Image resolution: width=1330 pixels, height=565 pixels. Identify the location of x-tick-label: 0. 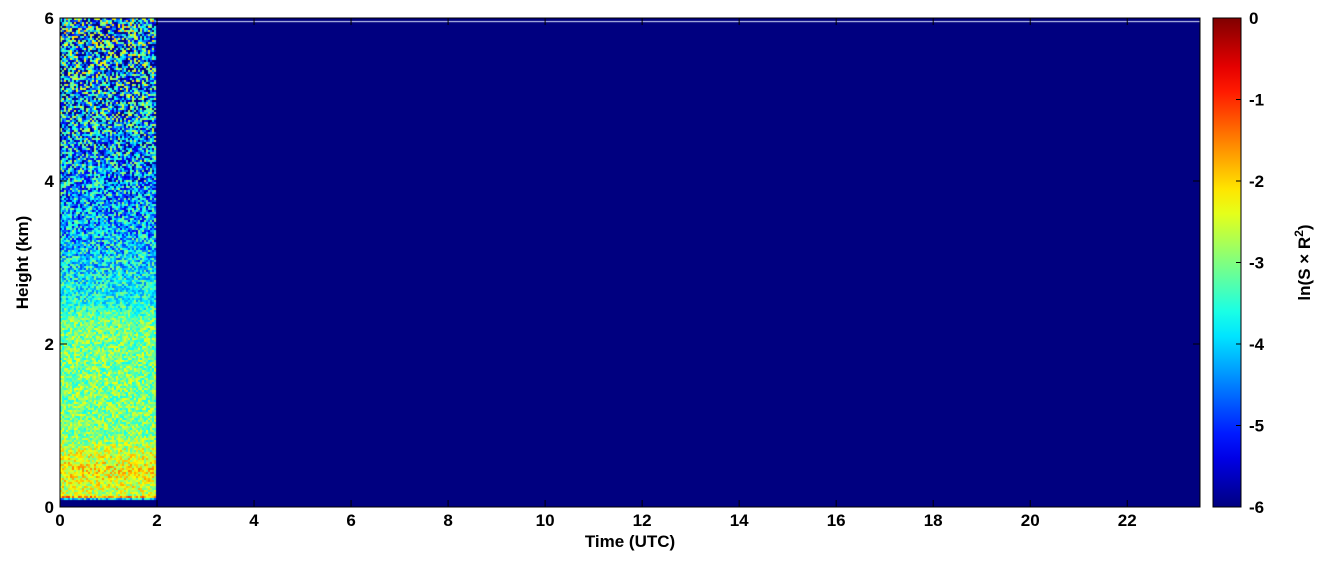
(59, 520).